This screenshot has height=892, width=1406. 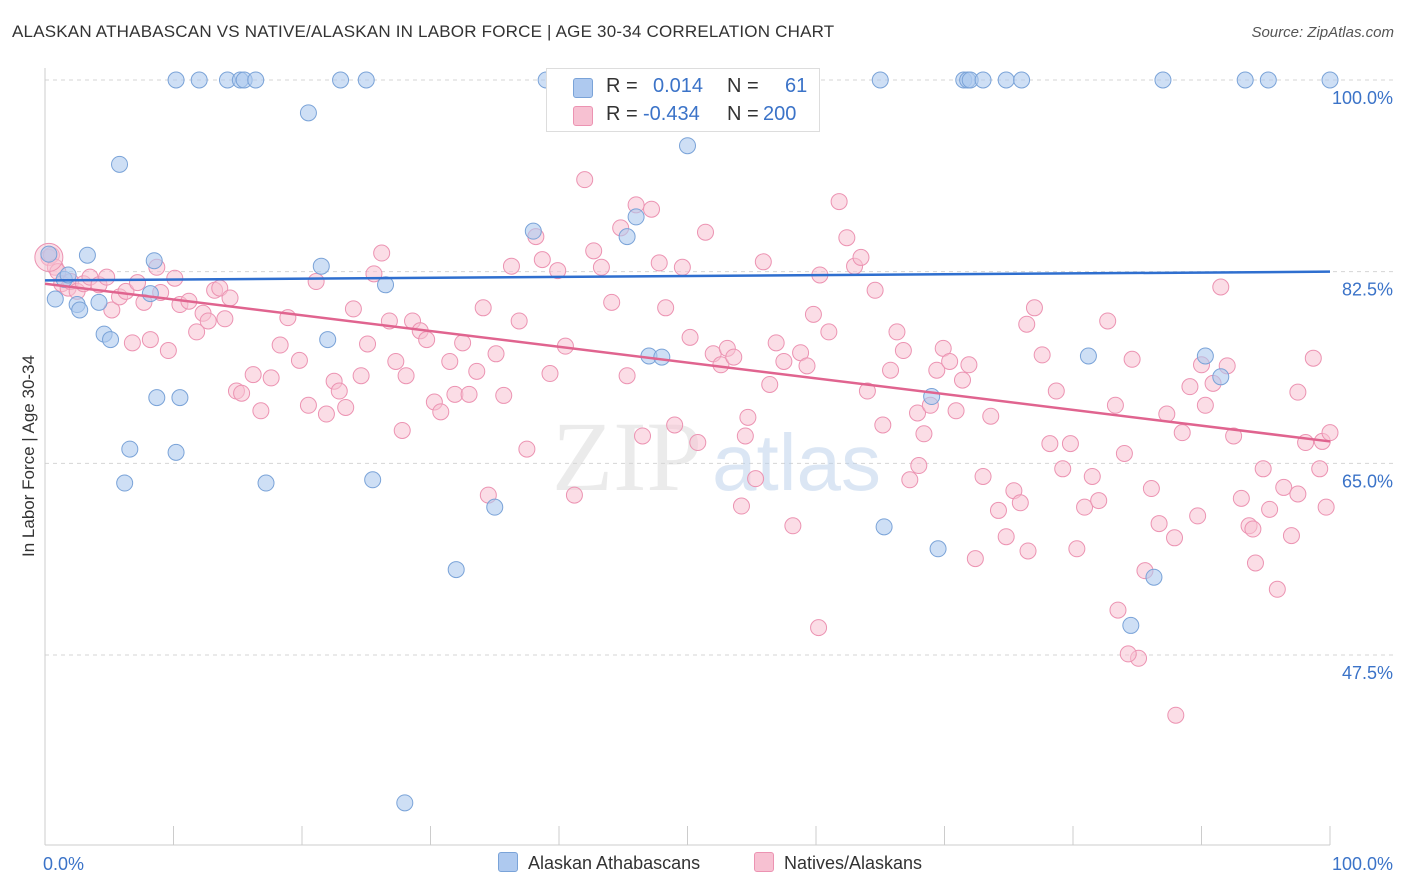 What do you see at coordinates (583, 88) in the screenshot?
I see `legend-swatch-blue` at bounding box center [583, 88].